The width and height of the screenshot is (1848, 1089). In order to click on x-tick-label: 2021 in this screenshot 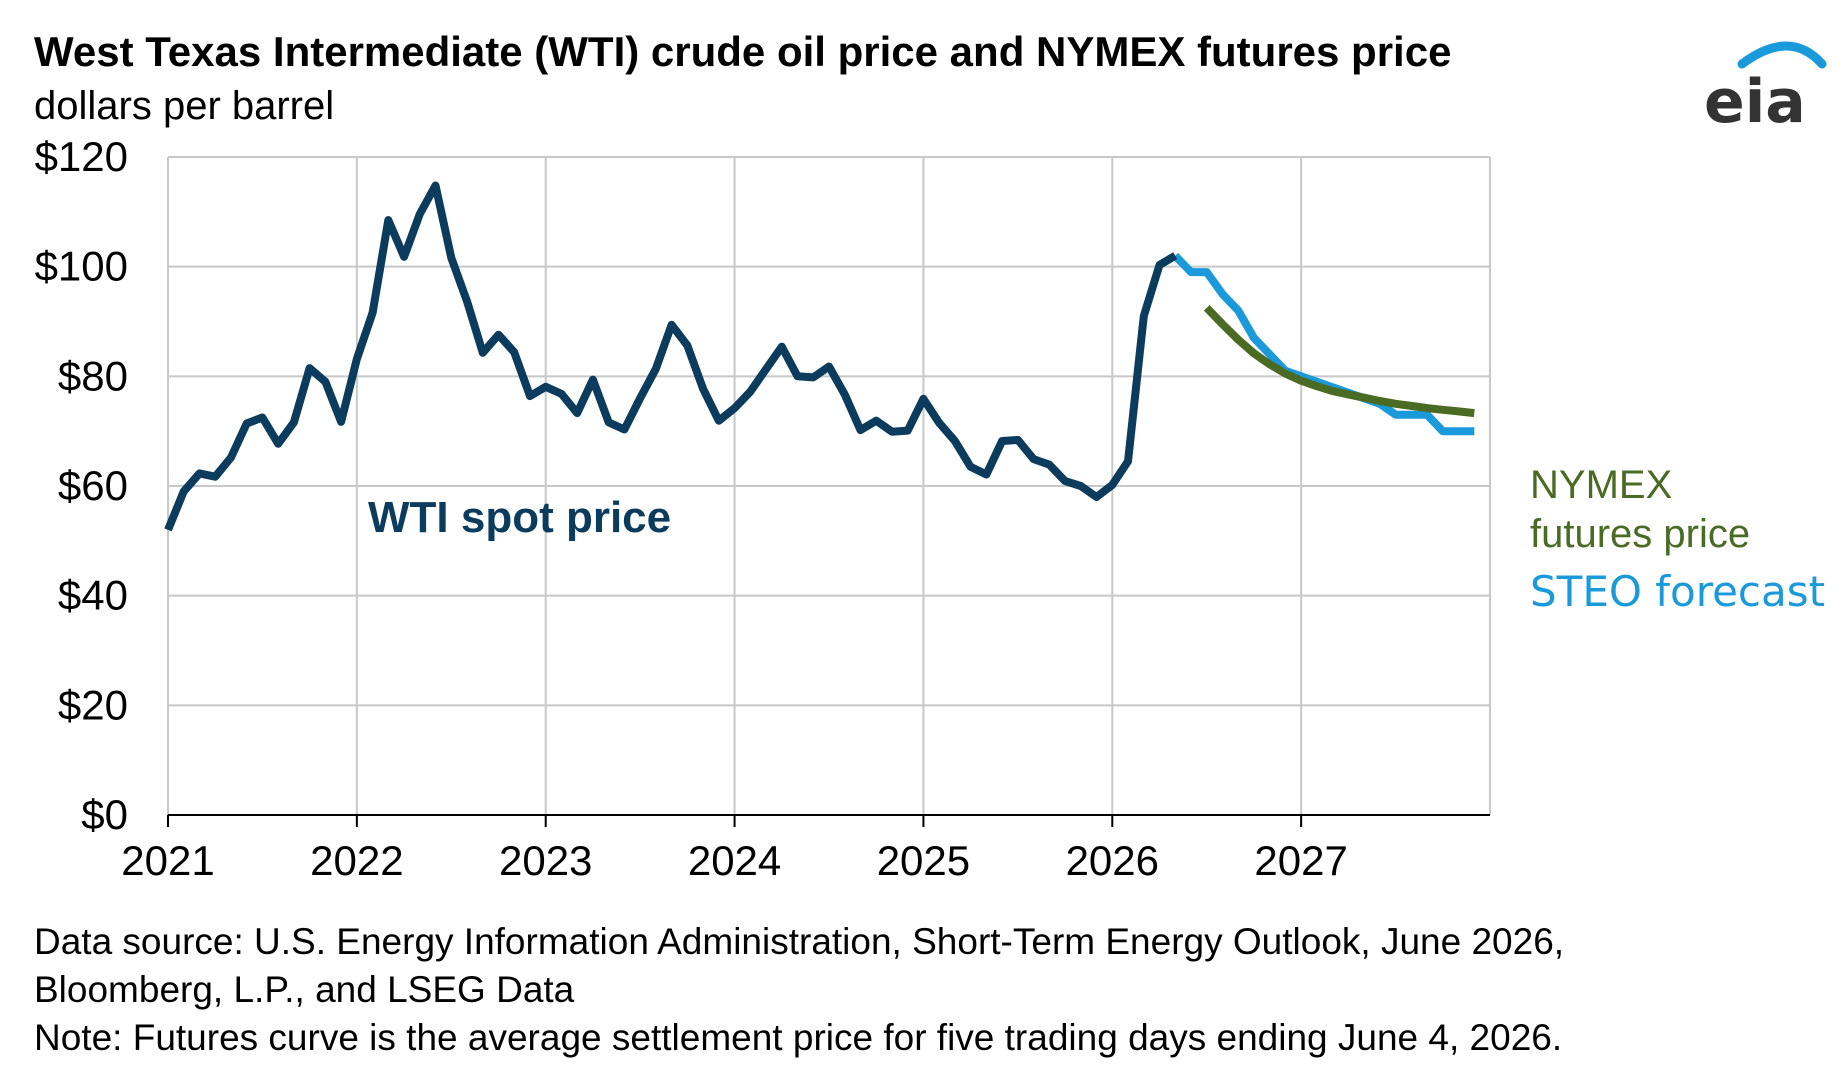, I will do `click(167, 860)`.